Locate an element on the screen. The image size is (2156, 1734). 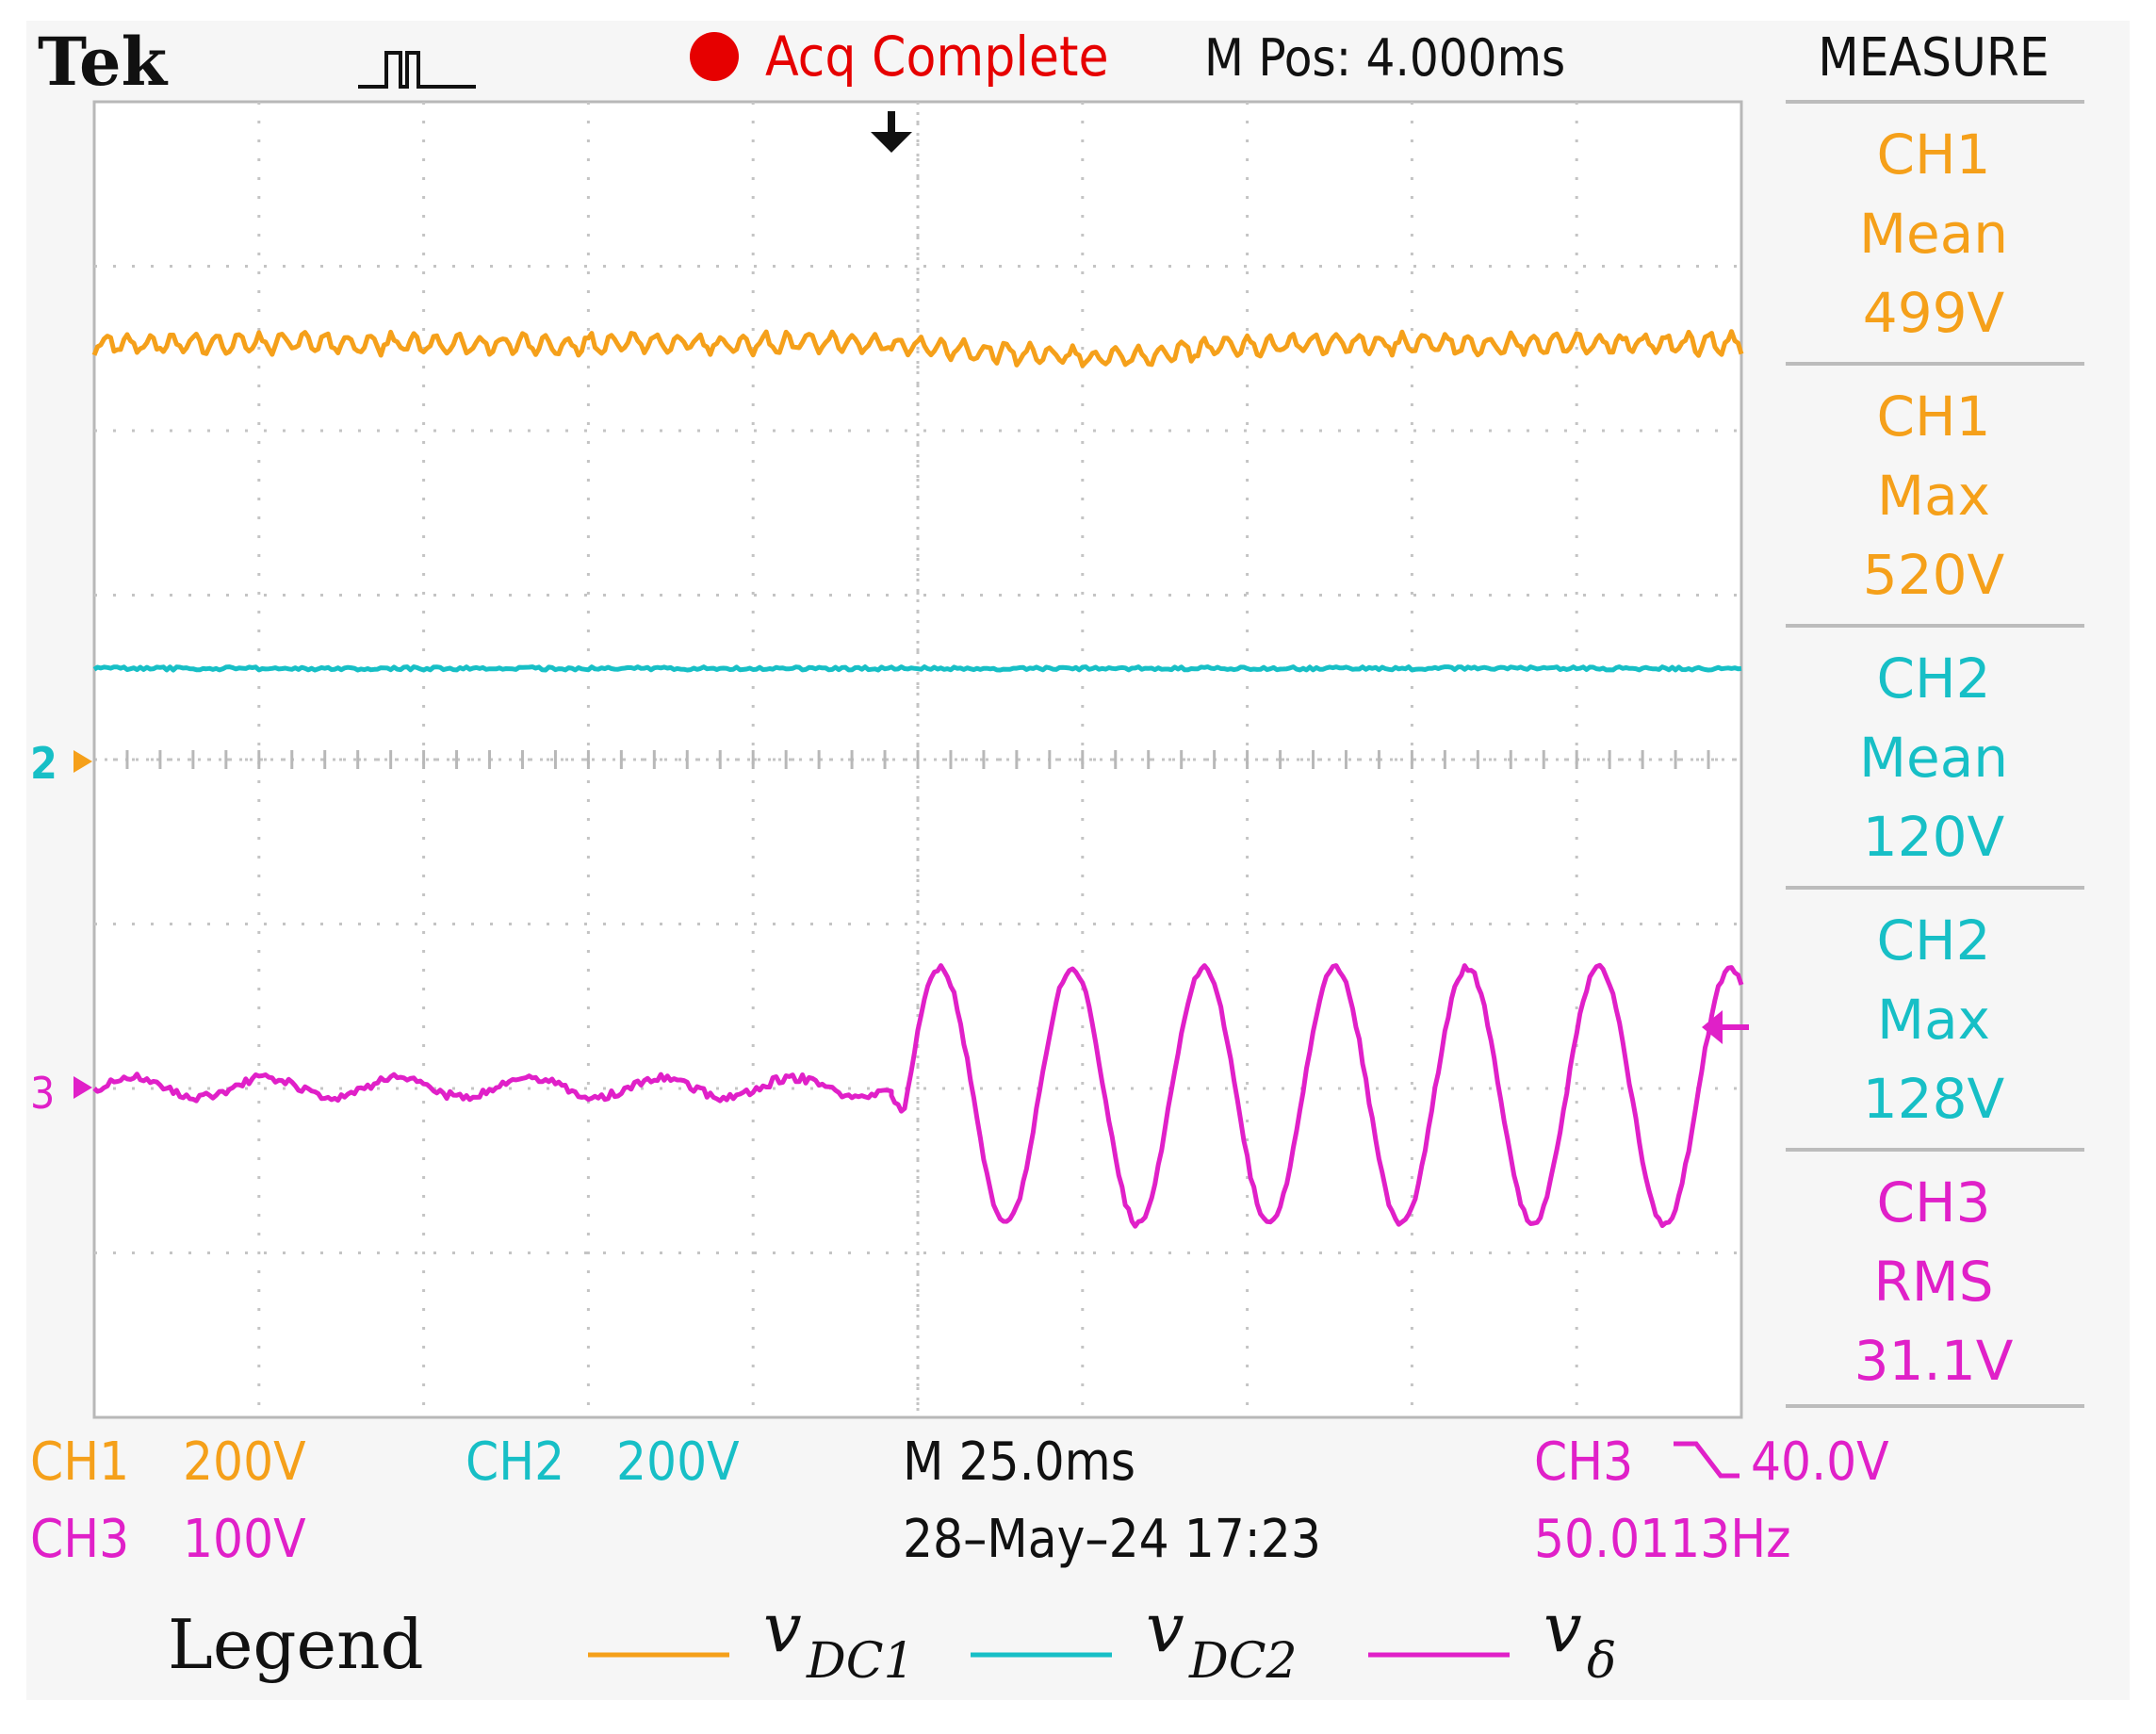
ch3-name: CH3 is located at coordinates (79, 1539).